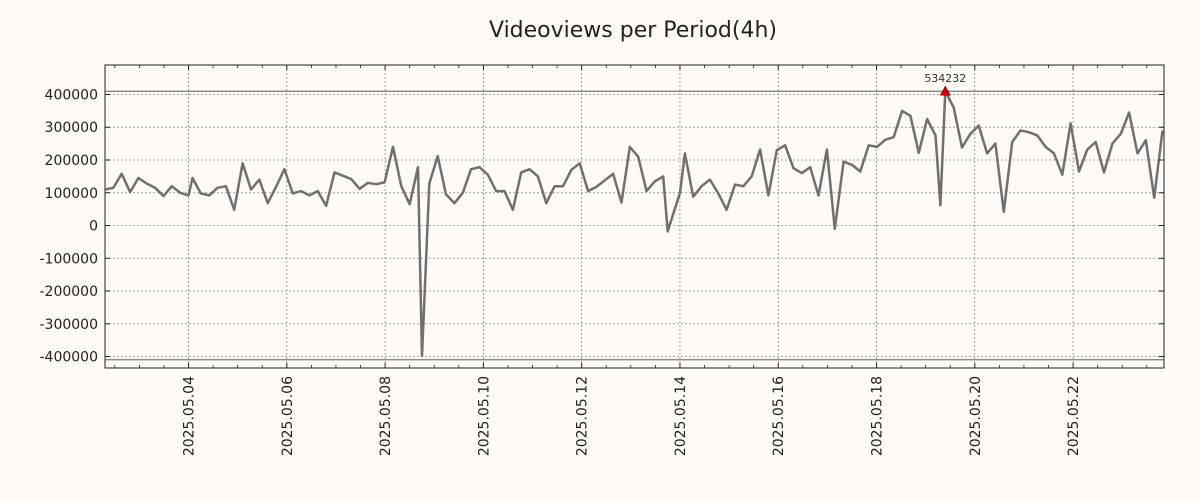 This screenshot has width=1200, height=500. What do you see at coordinates (288, 416) in the screenshot?
I see `x-tick-label: 2025.05.06` at bounding box center [288, 416].